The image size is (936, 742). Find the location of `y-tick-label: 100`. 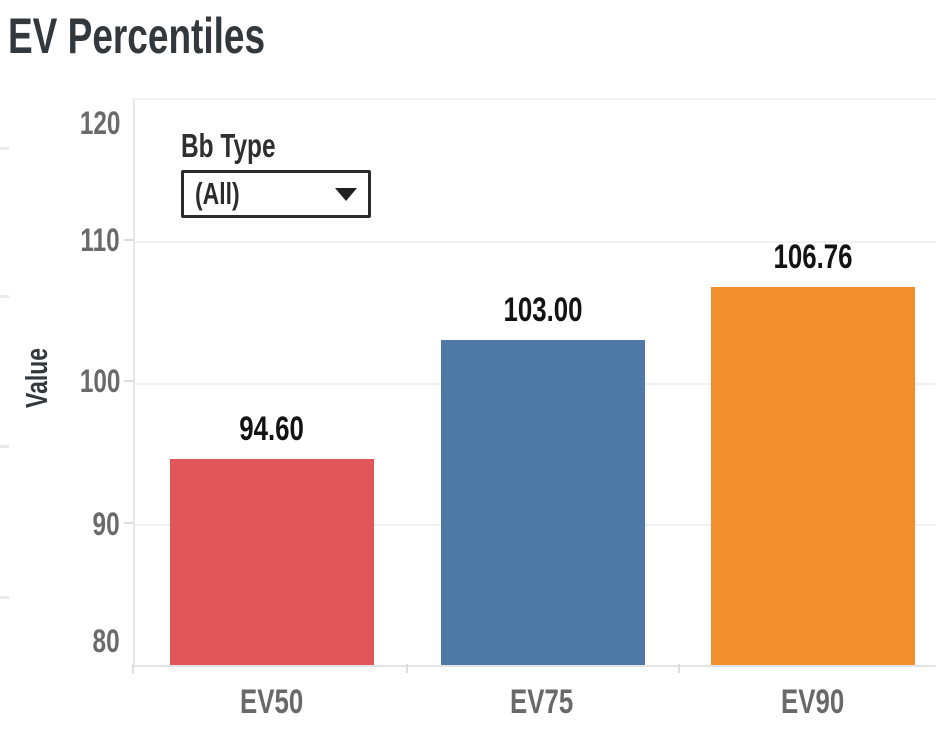

y-tick-label: 100 is located at coordinates (99, 381).